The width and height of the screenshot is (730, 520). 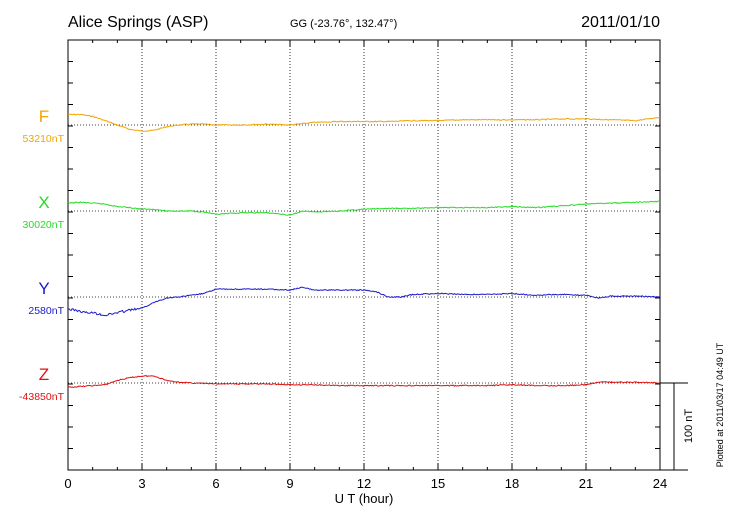 I want to click on x-tick-label: 24, so click(x=660, y=483).